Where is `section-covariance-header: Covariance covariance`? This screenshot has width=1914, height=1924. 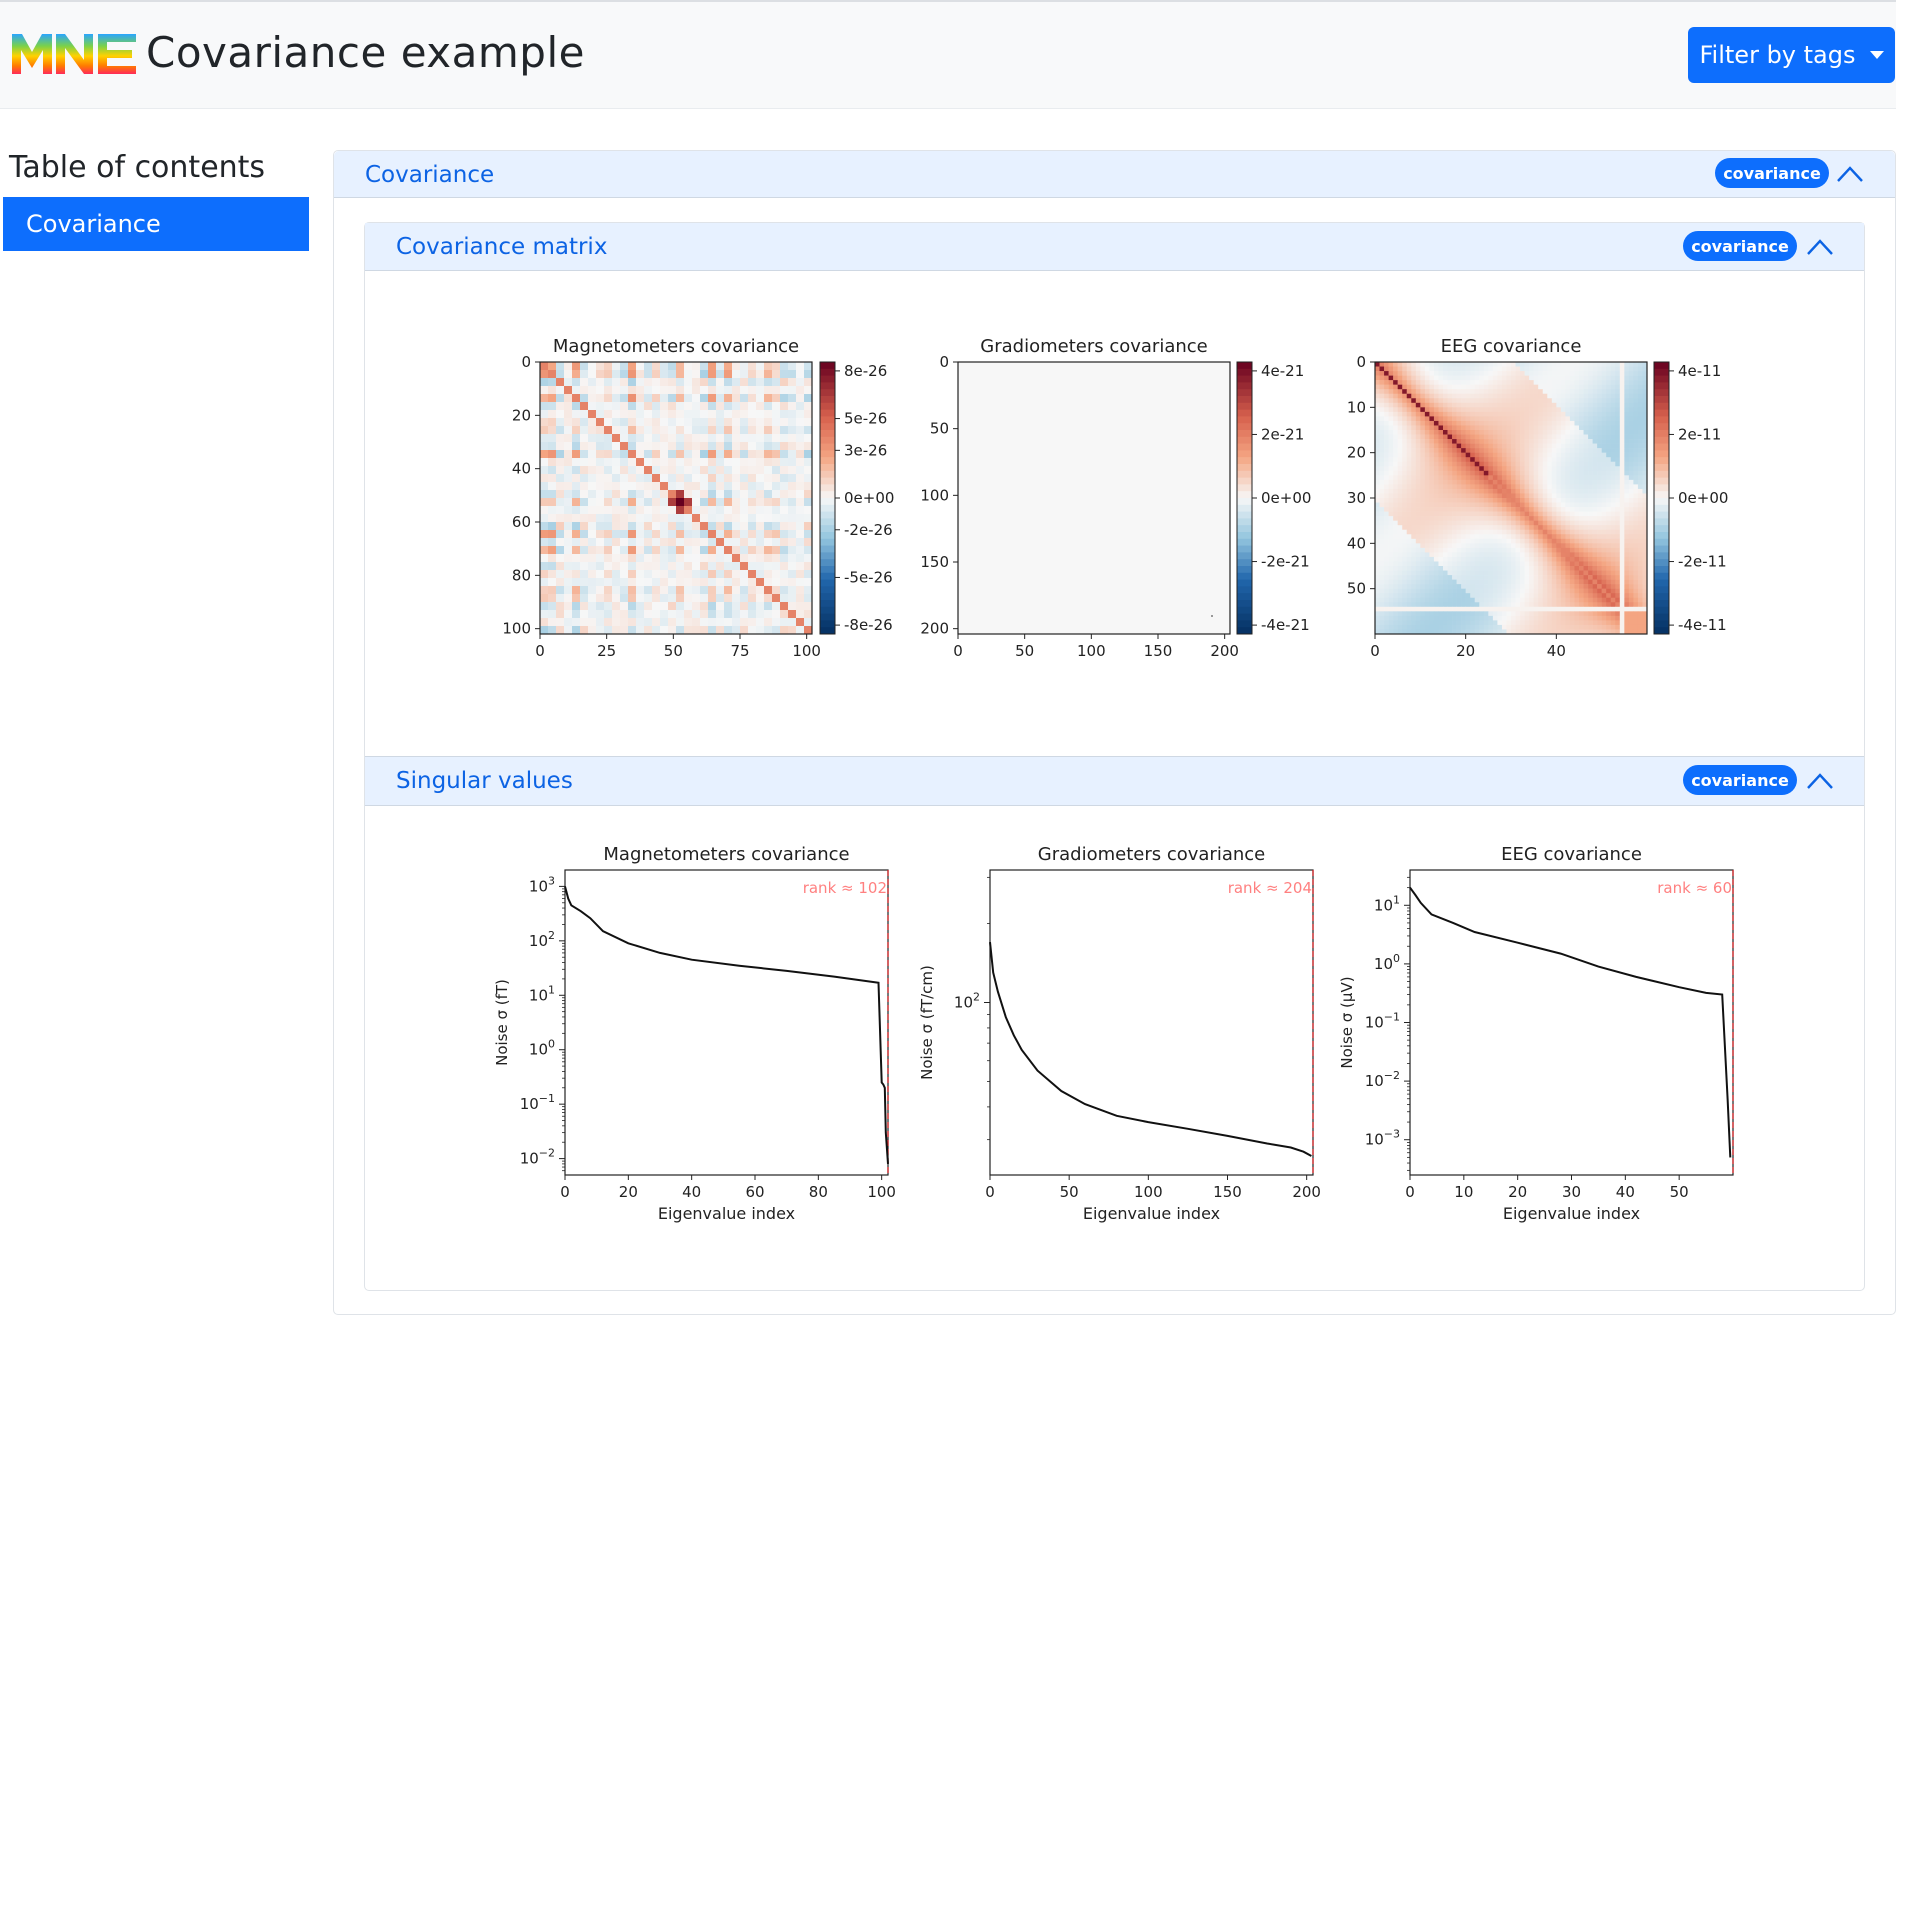 section-covariance-header: Covariance covariance is located at coordinates (1114, 174).